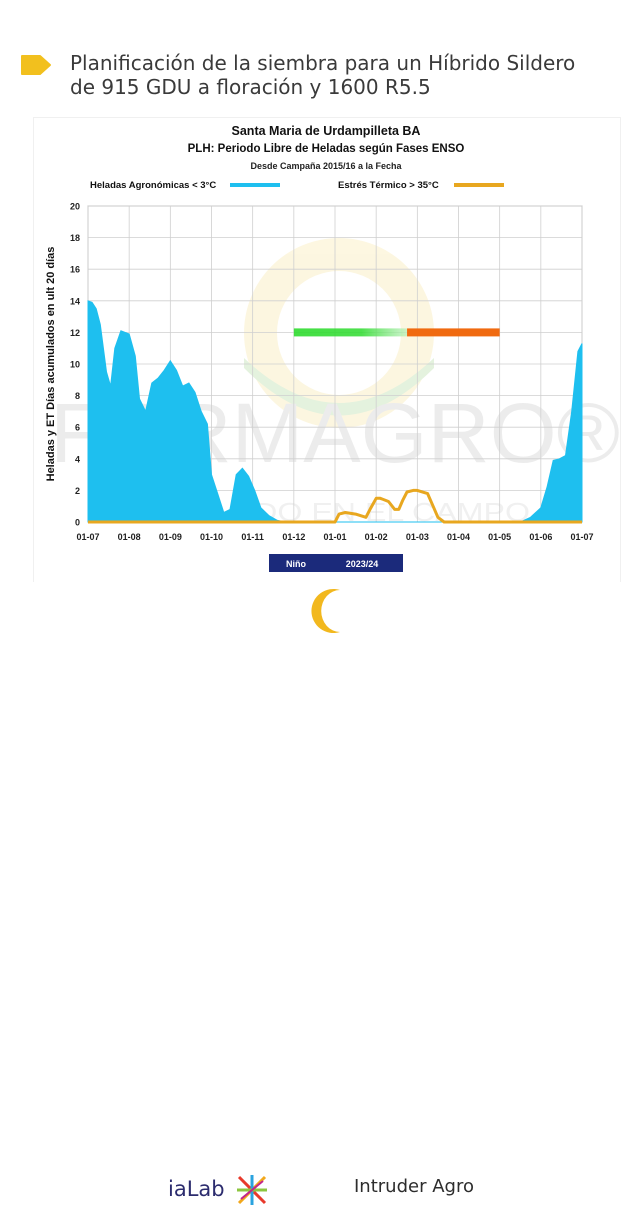  What do you see at coordinates (362, 564) in the screenshot?
I see `season-label: 2023/24` at bounding box center [362, 564].